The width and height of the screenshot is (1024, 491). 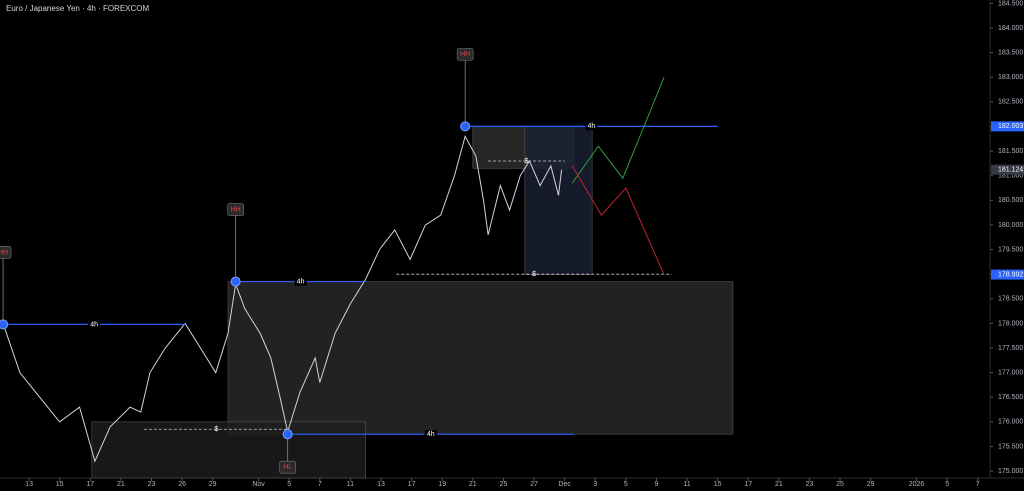 I want to click on y-tick-label: 181.500, so click(x=1010, y=151).